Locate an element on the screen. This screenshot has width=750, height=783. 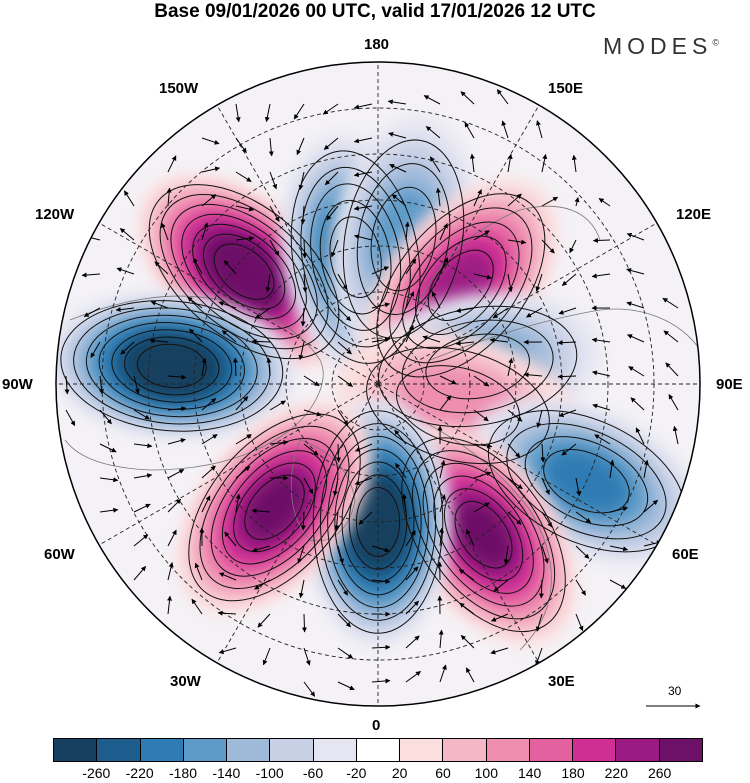
lon-label-90w: 90W is located at coordinates (17, 384).